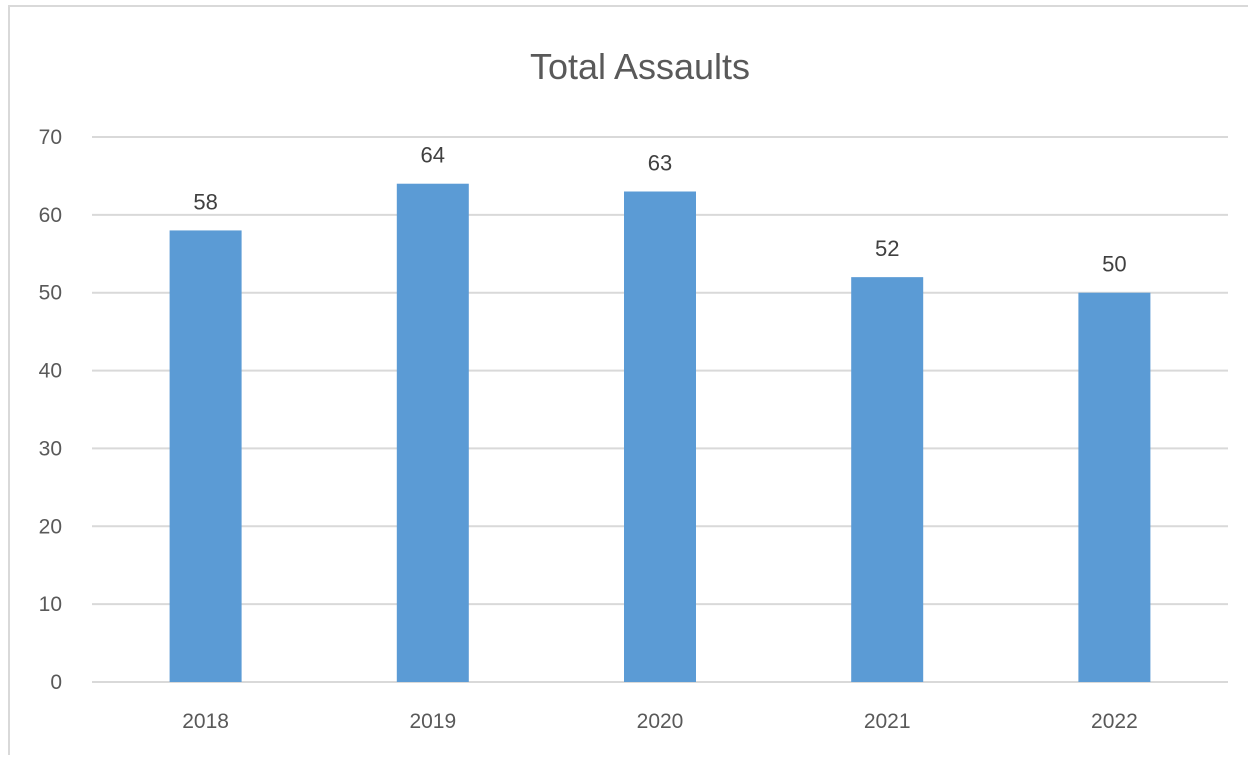  I want to click on y-tick-label: 60, so click(50, 215).